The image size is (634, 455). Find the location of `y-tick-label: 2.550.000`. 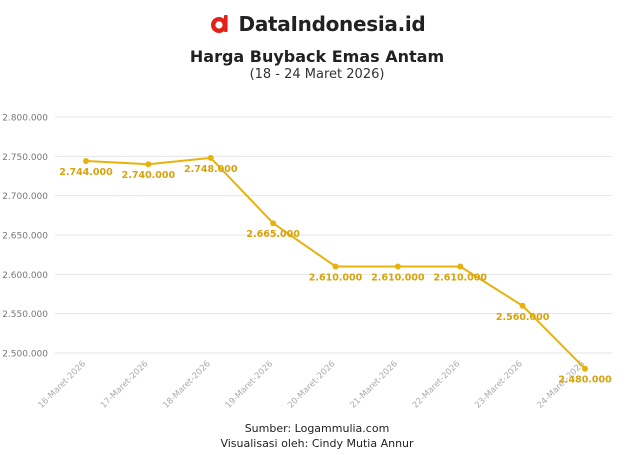

y-tick-label: 2.550.000 is located at coordinates (25, 315).